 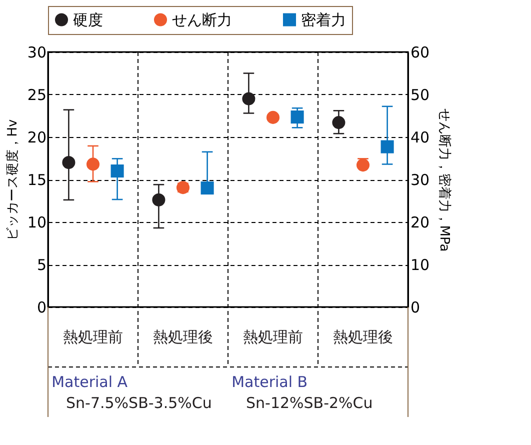 What do you see at coordinates (36, 223) in the screenshot?
I see `y-tick-label: 10` at bounding box center [36, 223].